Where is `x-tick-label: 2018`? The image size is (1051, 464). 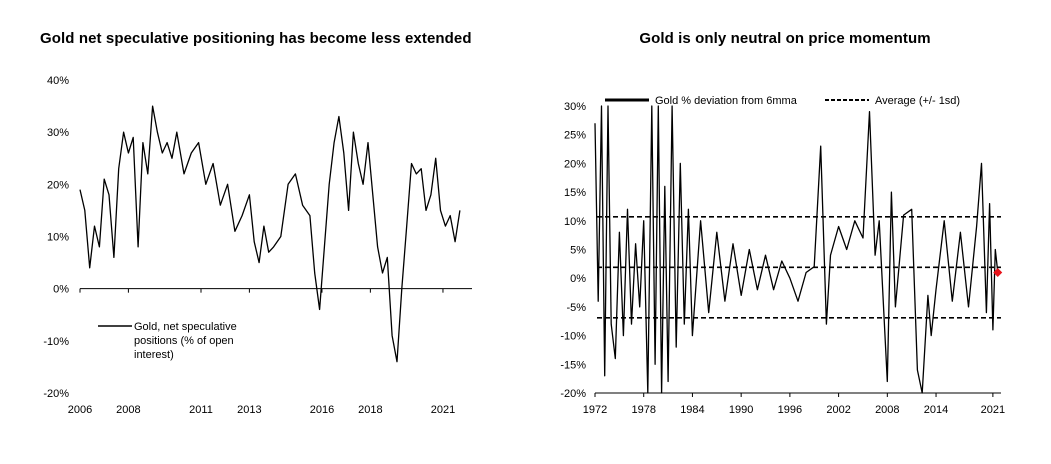 x-tick-label: 2018 is located at coordinates (370, 410).